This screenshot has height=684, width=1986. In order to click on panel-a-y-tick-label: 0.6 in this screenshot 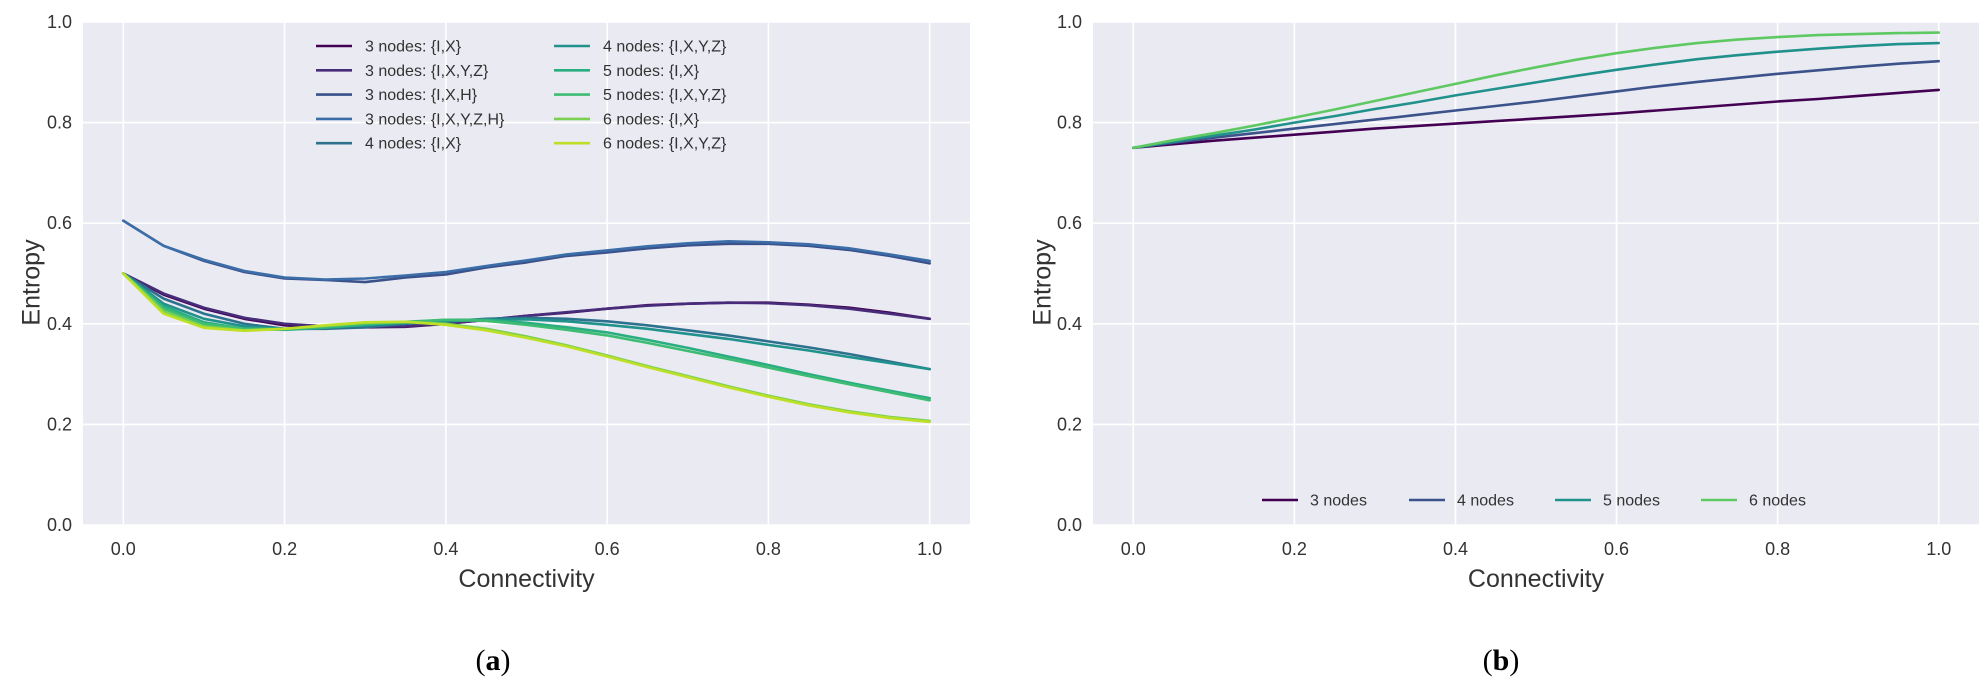, I will do `click(59, 223)`.